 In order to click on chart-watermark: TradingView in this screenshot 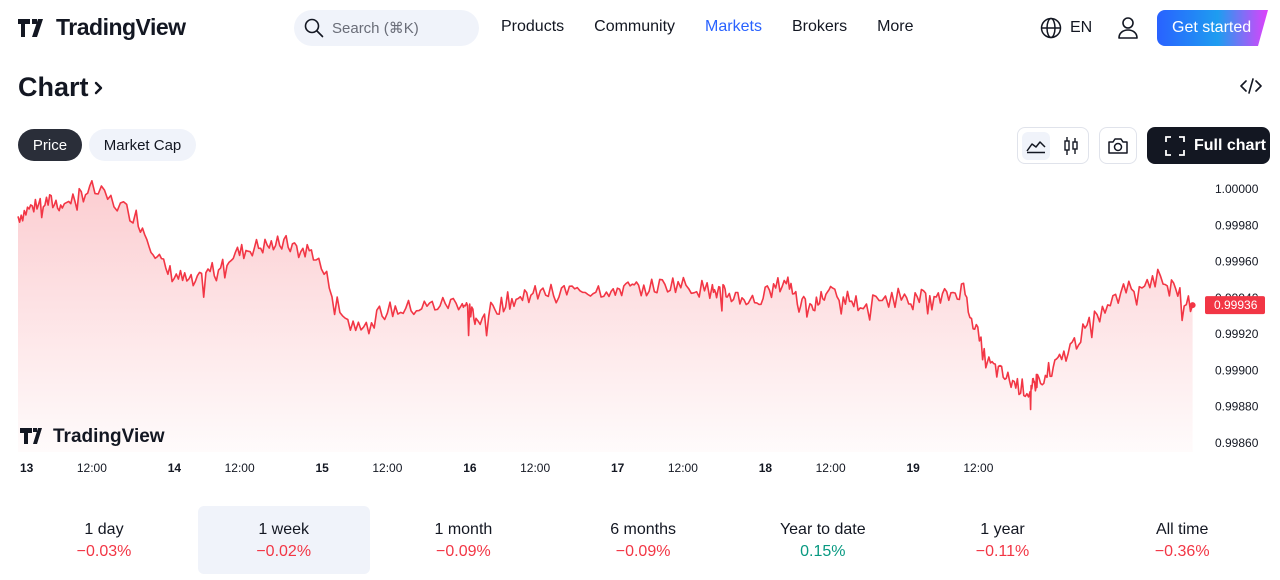, I will do `click(92, 436)`.